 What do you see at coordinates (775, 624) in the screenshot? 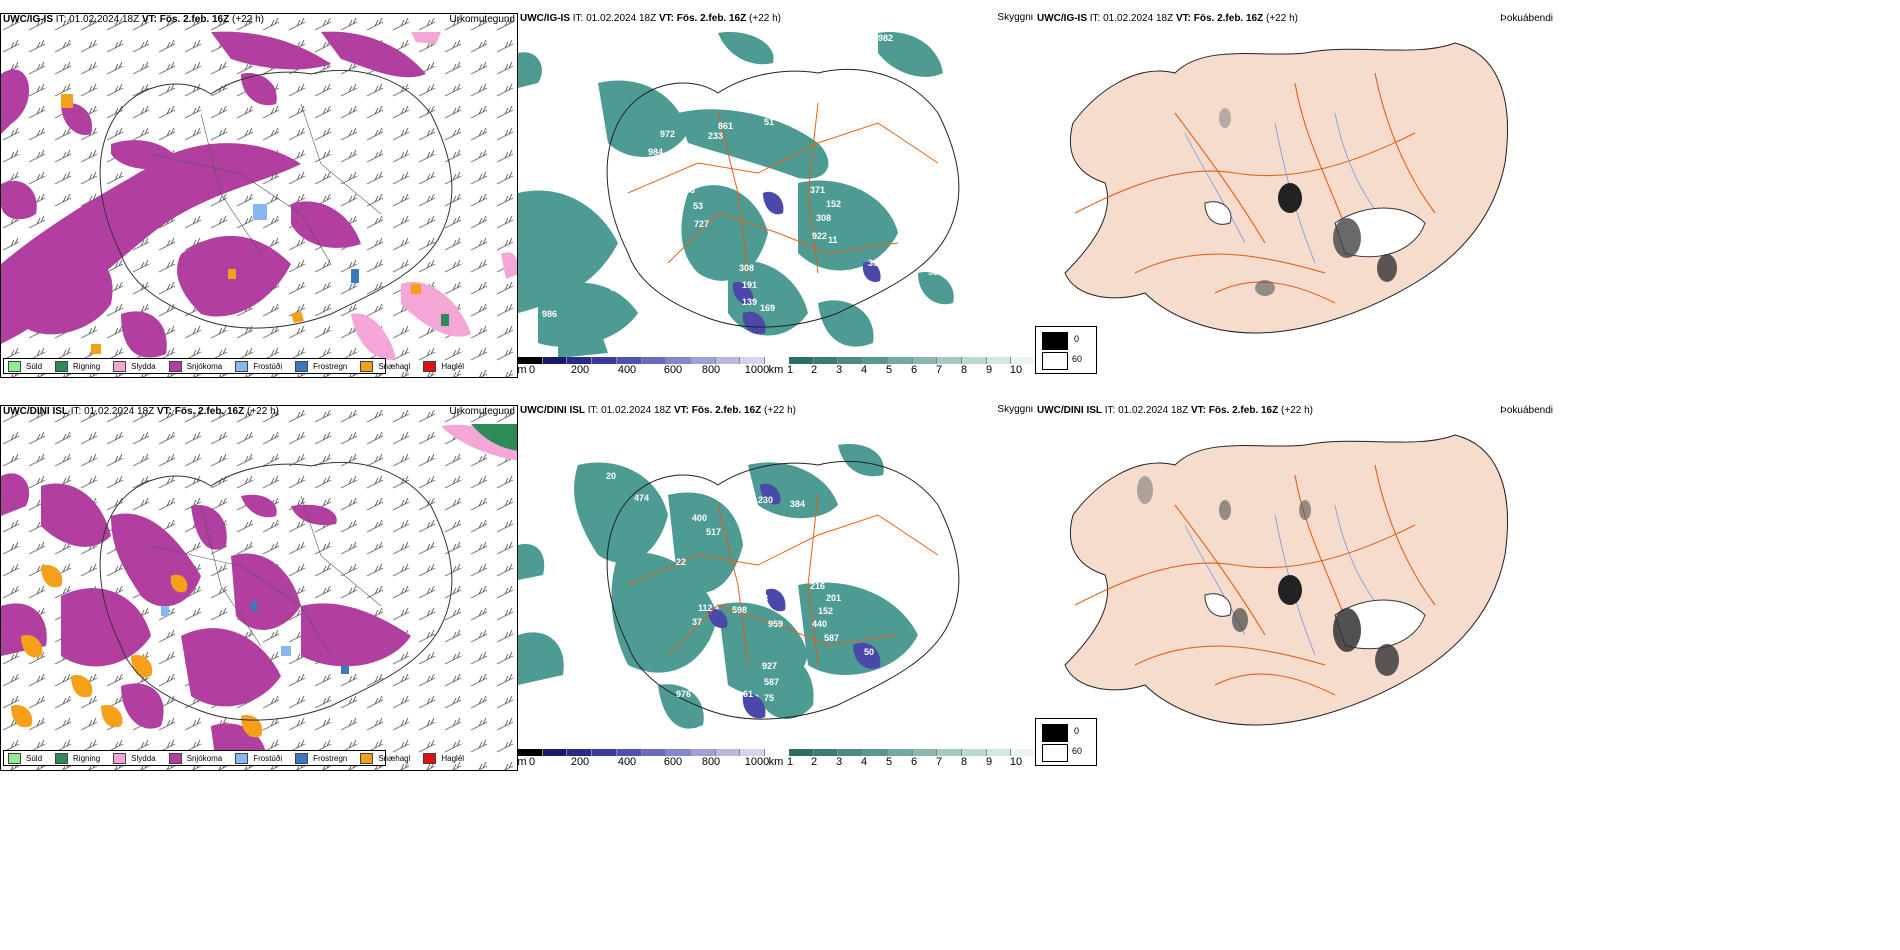
I see `svg-text: 959` at bounding box center [775, 624].